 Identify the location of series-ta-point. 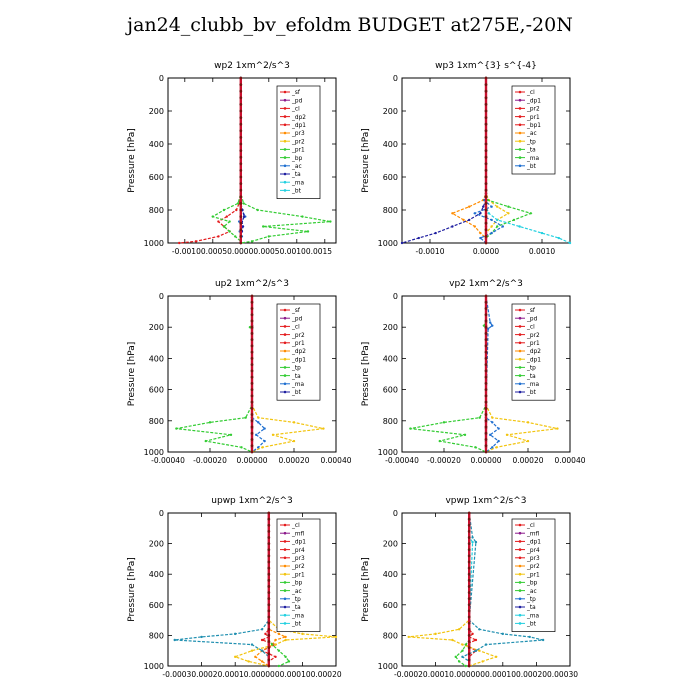
(452, 226).